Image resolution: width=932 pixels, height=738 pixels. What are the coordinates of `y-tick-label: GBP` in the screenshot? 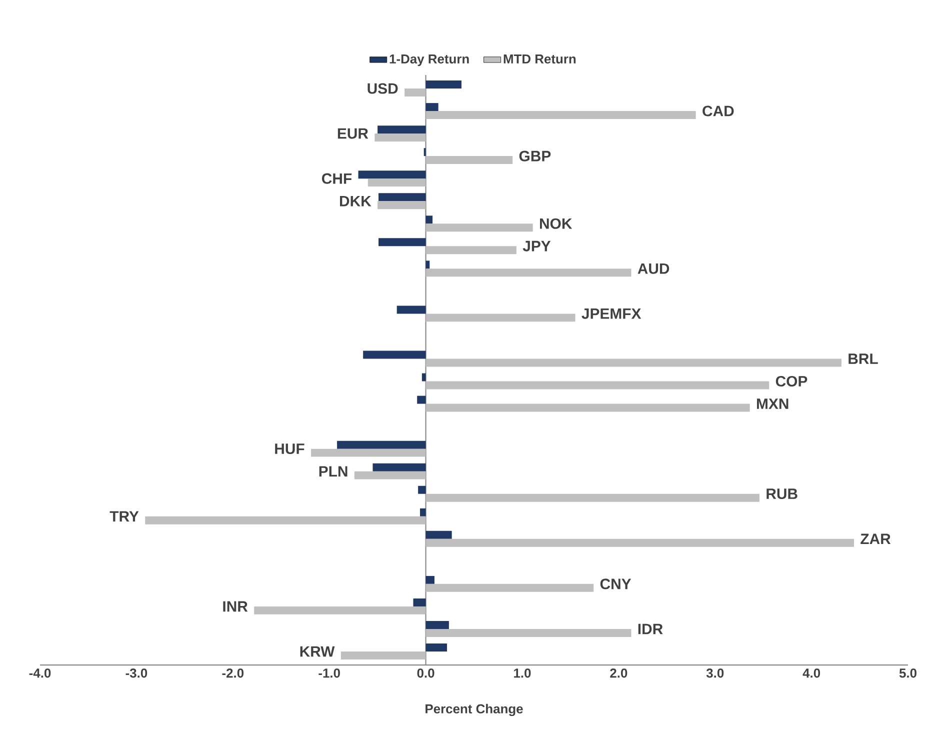 It's located at (535, 156).